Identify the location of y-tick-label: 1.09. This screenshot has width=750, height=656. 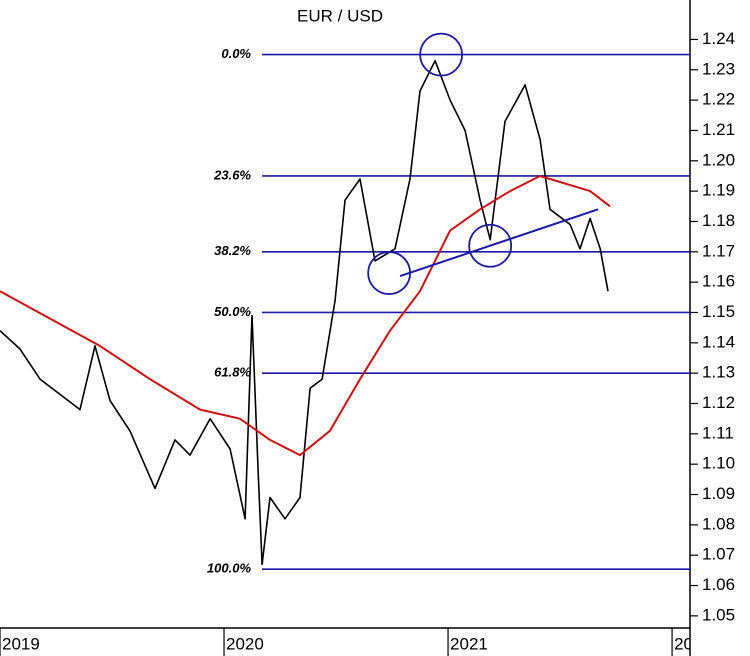
(718, 493).